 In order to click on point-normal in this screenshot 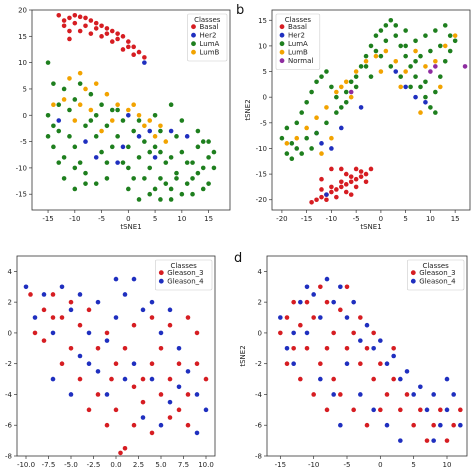, I will do `click(351, 92)`.